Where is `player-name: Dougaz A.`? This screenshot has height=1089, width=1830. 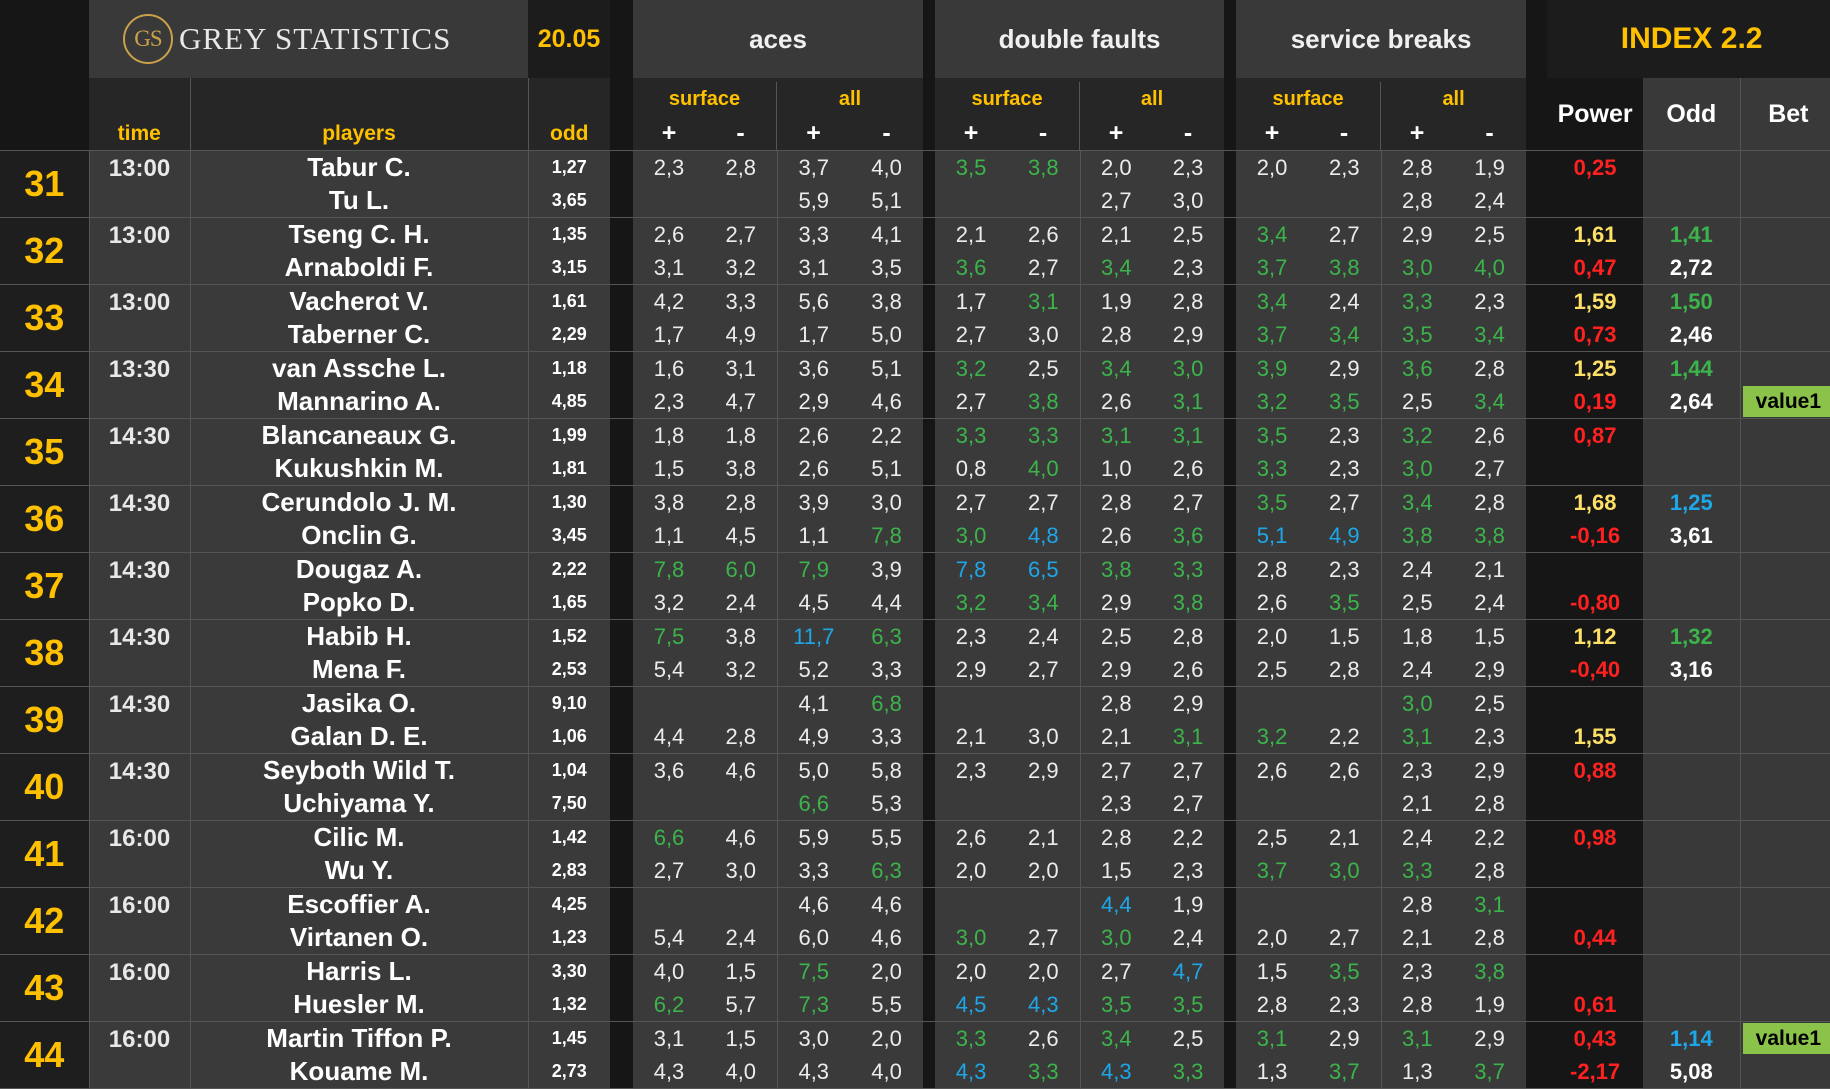 player-name: Dougaz A. is located at coordinates (359, 569).